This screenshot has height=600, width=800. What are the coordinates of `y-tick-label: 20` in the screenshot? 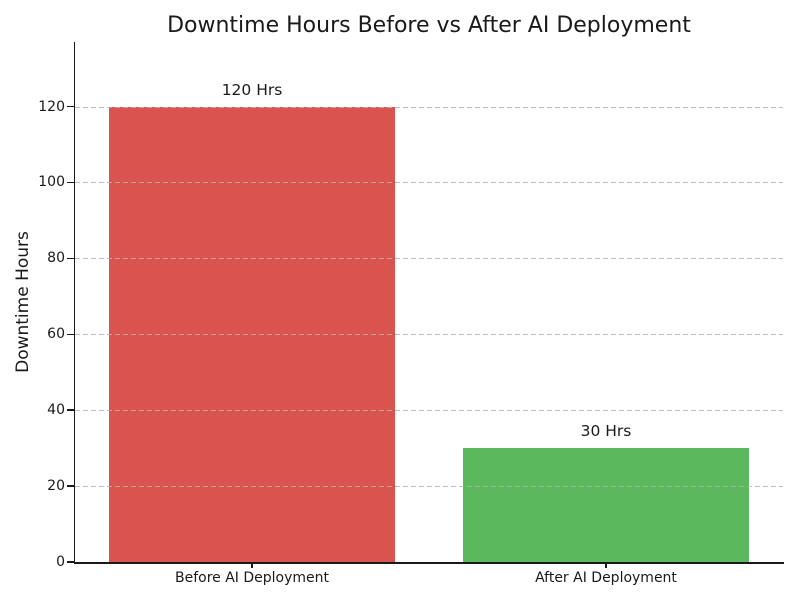 It's located at (56, 486).